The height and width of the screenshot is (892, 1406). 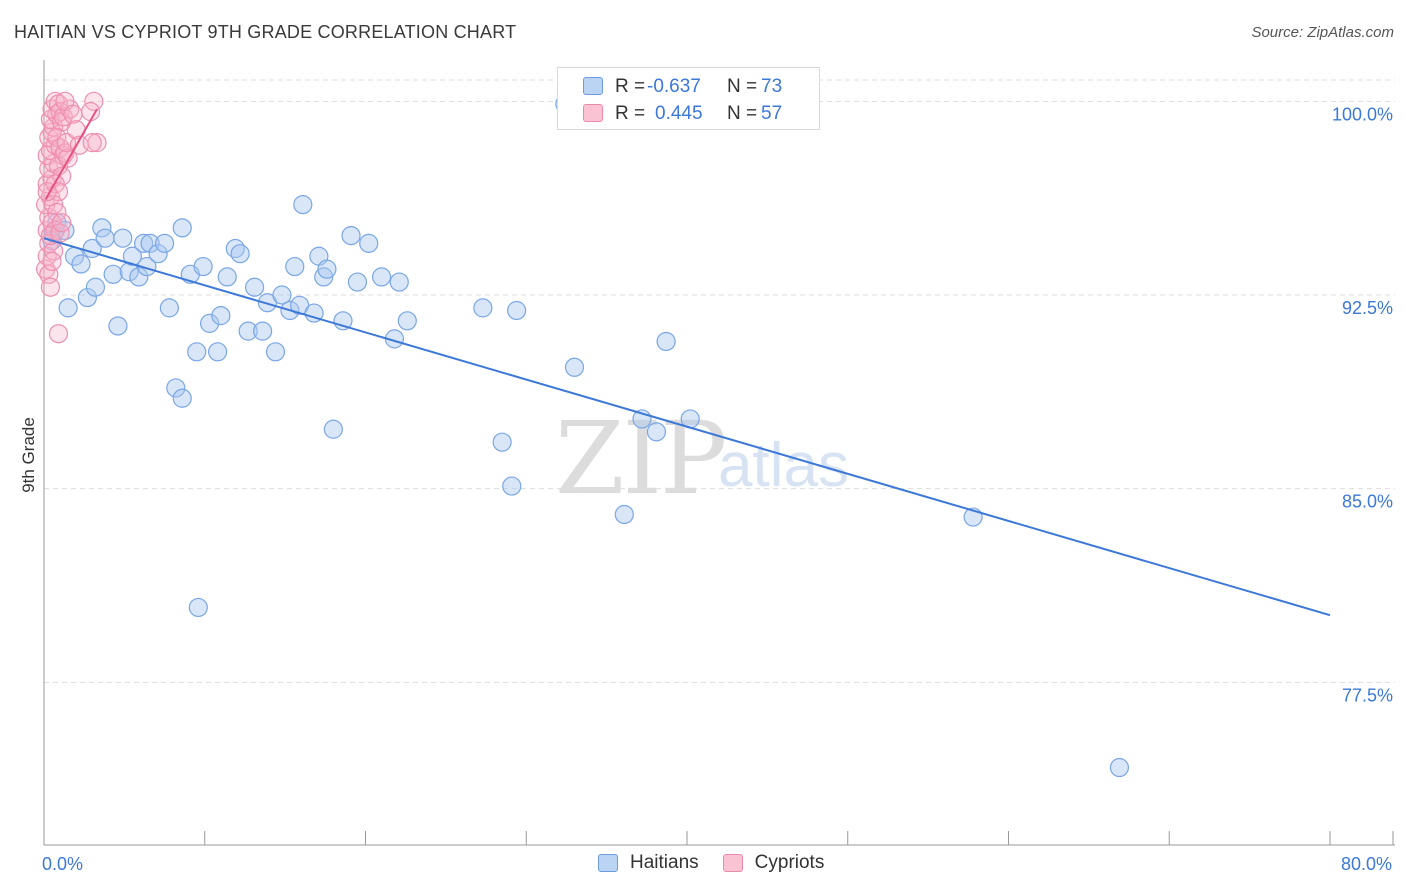 What do you see at coordinates (28, 455) in the screenshot?
I see `y-axis-label: 9th Grade` at bounding box center [28, 455].